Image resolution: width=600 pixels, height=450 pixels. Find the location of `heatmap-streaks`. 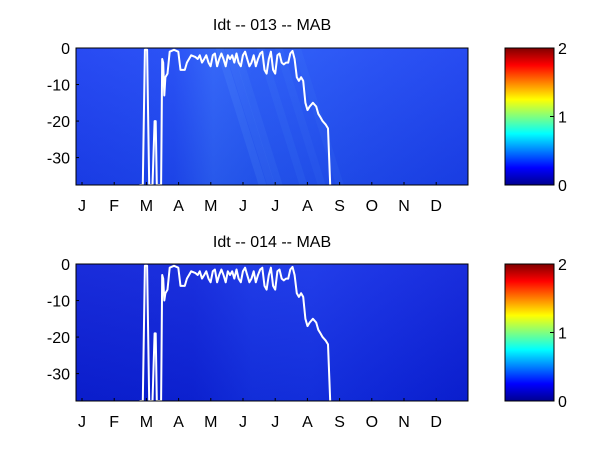

heatmap-streaks is located at coordinates (279, 116).